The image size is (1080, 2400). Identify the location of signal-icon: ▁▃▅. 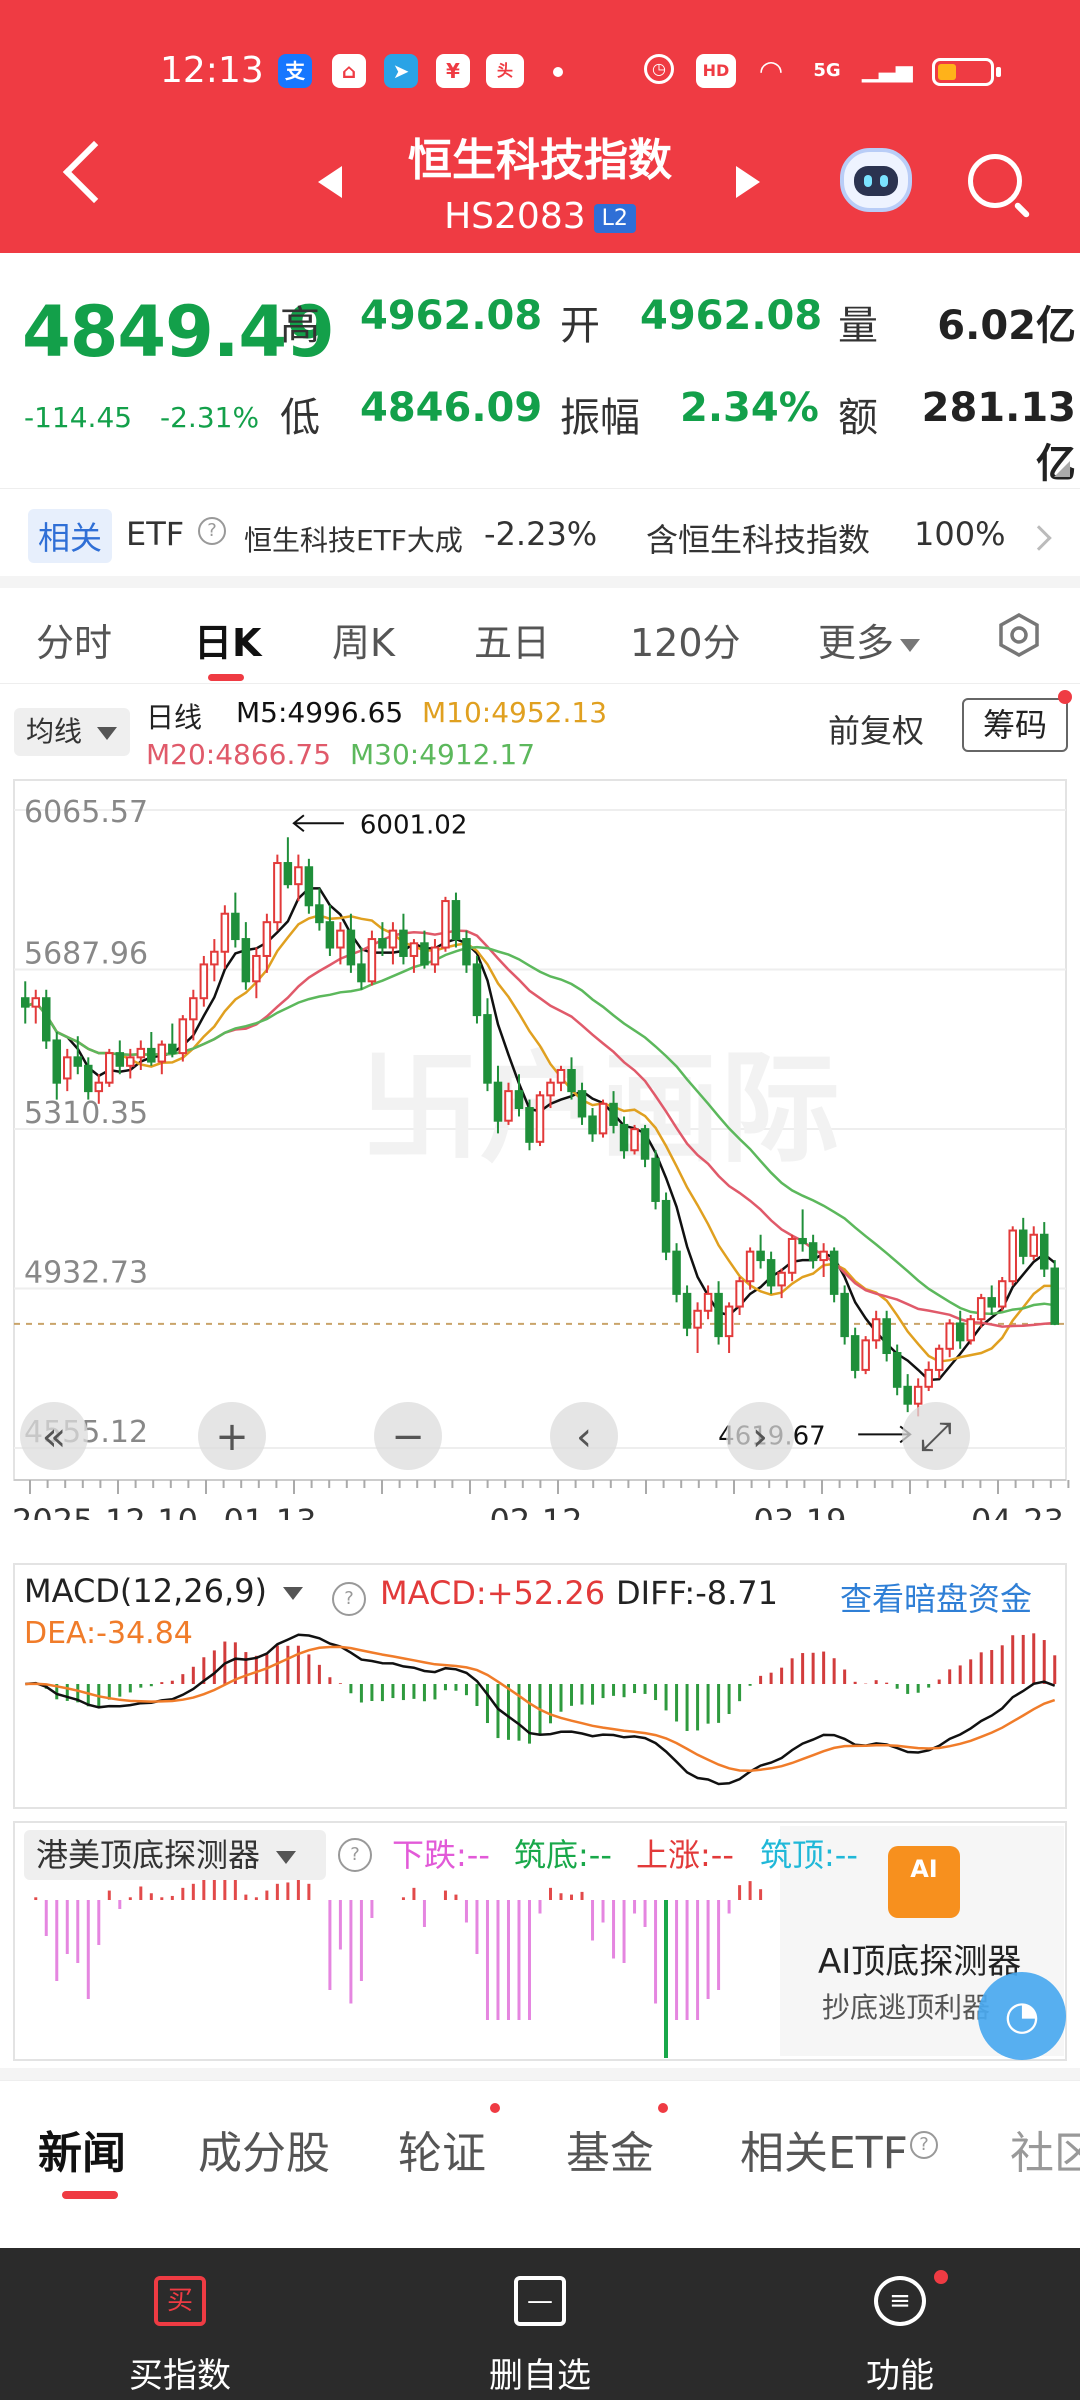
(887, 70).